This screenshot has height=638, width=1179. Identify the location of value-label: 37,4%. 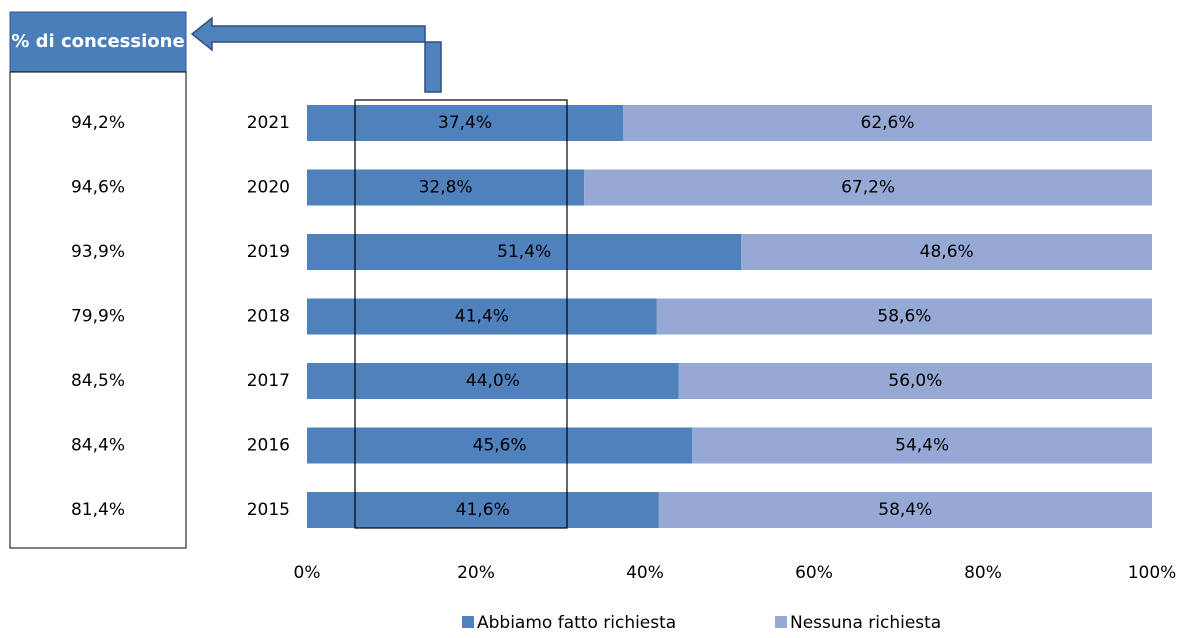
(465, 123).